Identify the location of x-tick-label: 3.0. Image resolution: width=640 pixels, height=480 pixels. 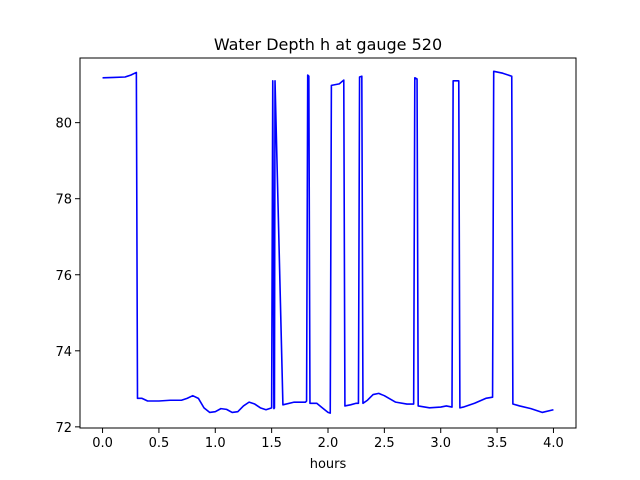
(440, 443).